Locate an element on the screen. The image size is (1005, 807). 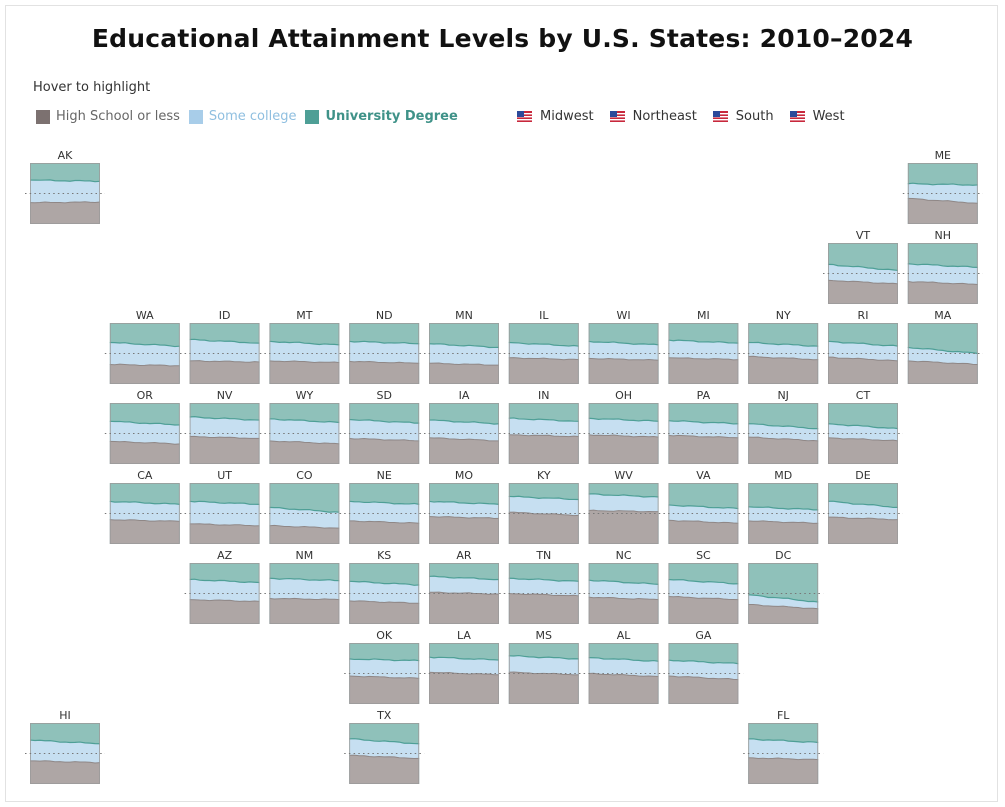
state-tile-mo: MO is located at coordinates (464, 506).